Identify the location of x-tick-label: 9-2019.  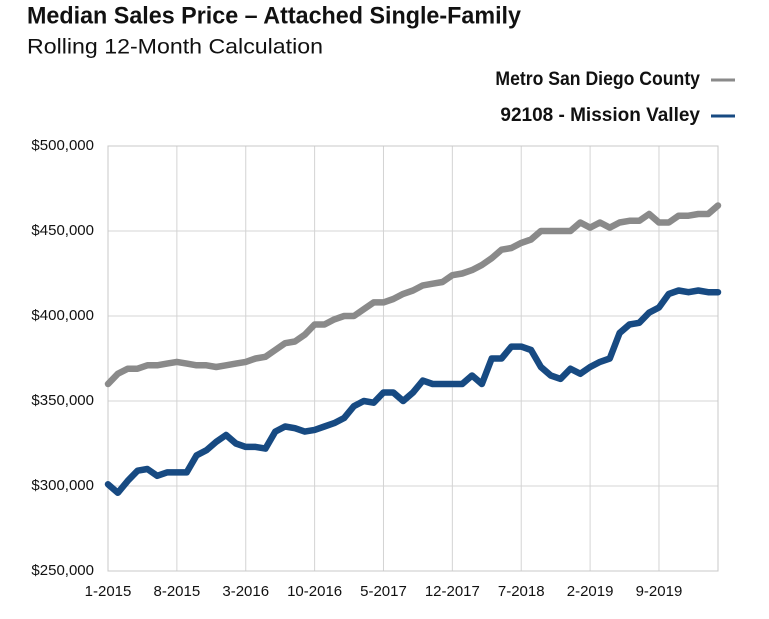
(659, 591).